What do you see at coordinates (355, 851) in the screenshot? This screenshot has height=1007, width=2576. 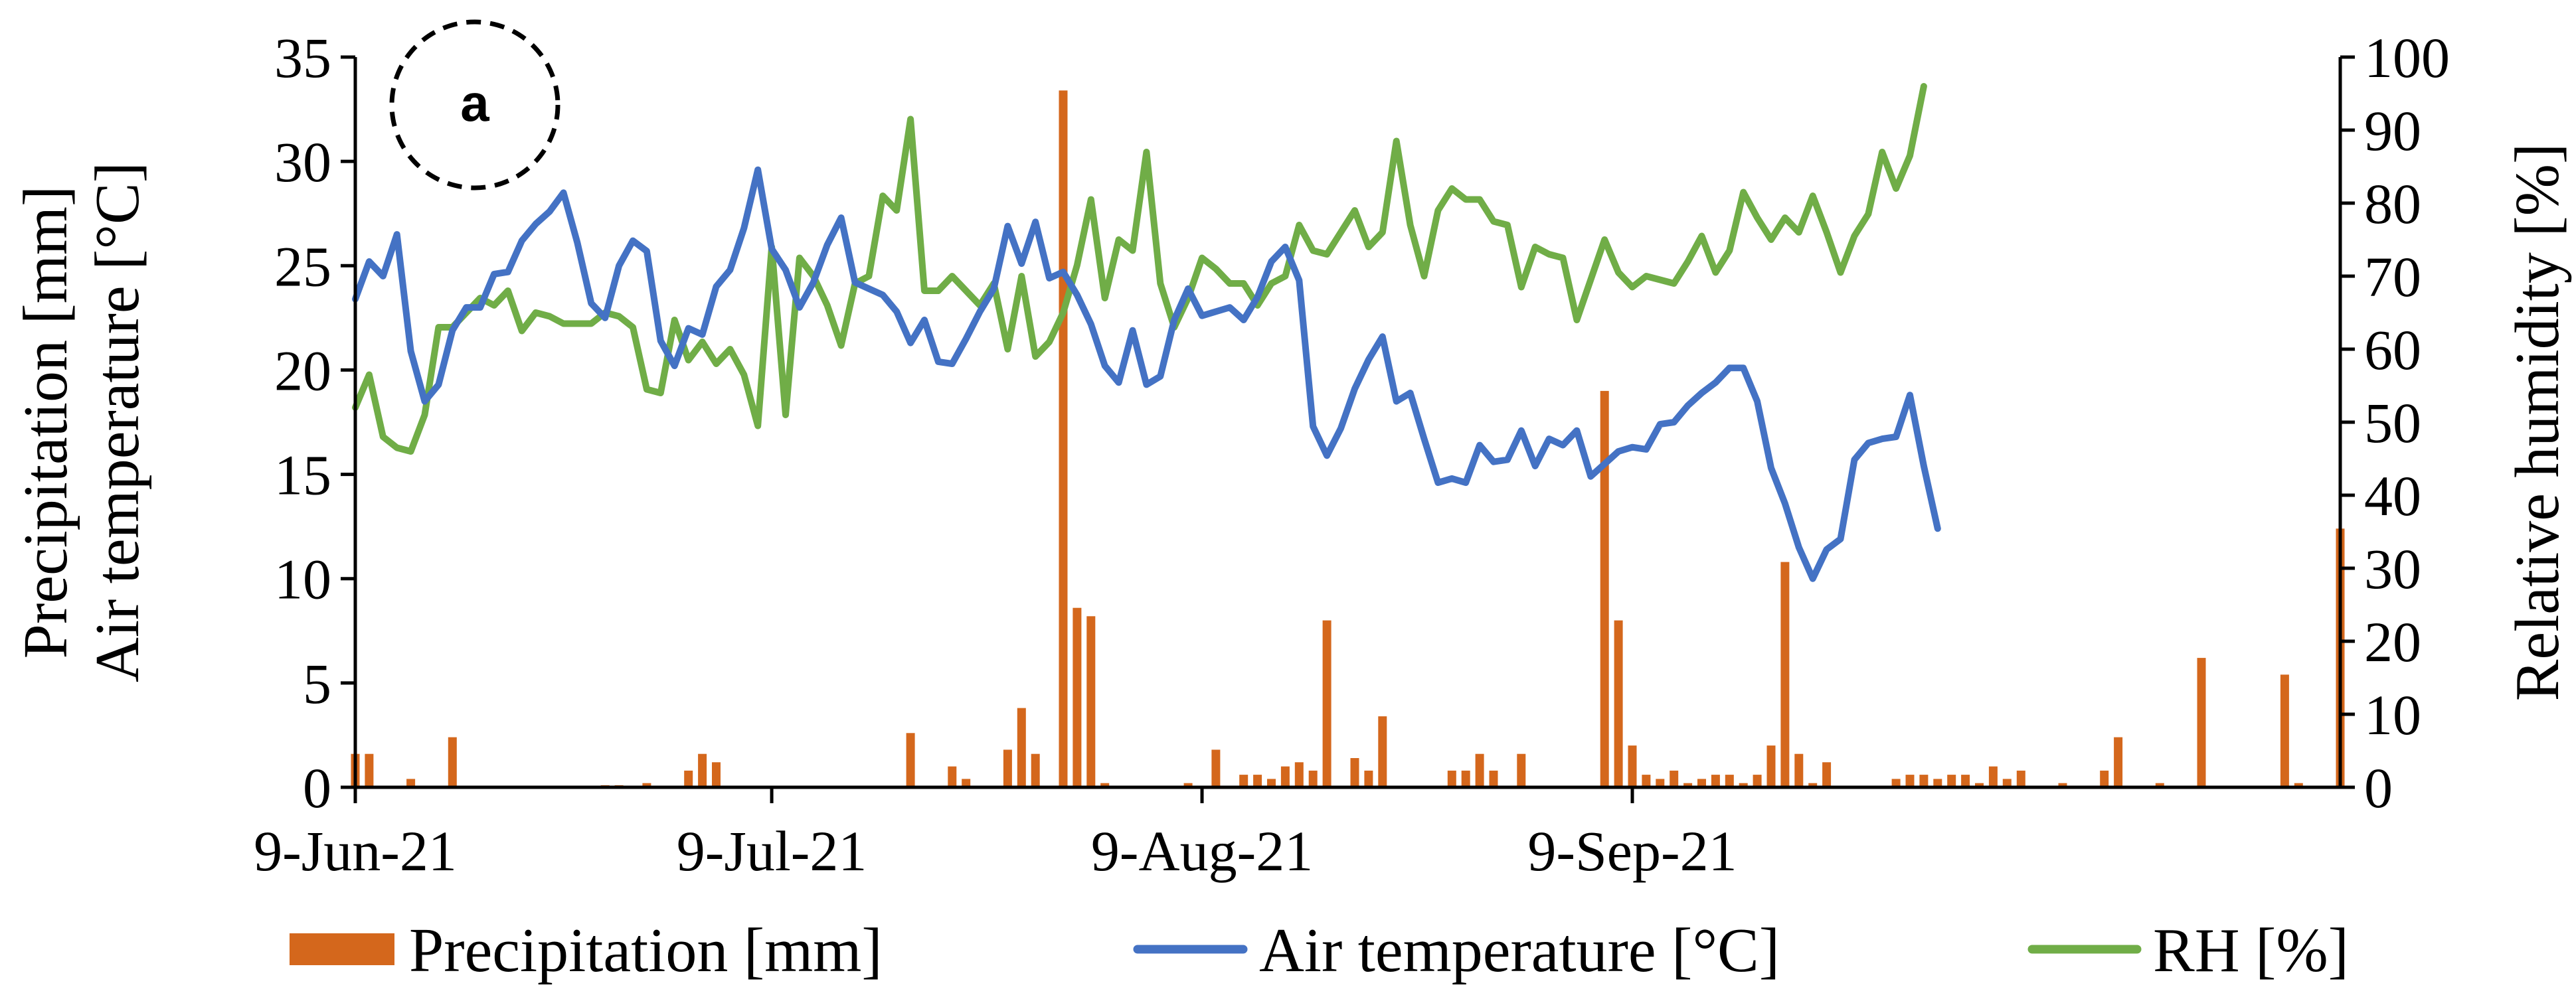 I see `x-tick-label: 9-Jun-21` at bounding box center [355, 851].